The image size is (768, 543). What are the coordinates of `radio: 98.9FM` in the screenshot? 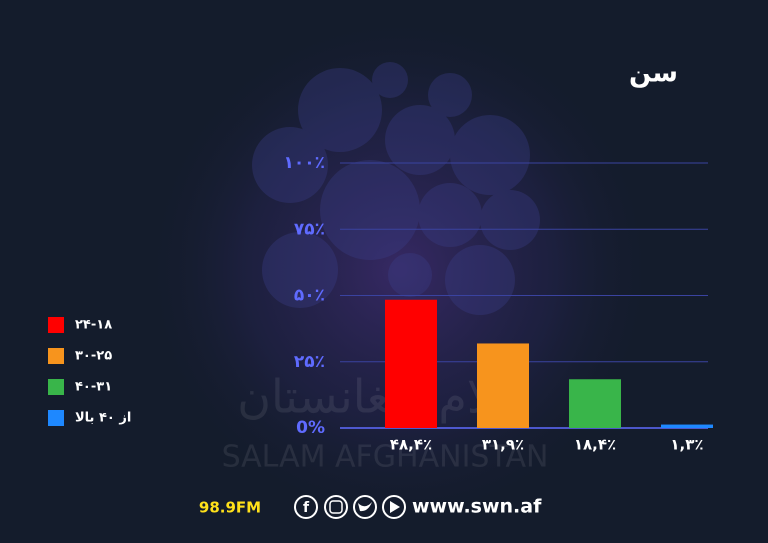 It's located at (230, 508).